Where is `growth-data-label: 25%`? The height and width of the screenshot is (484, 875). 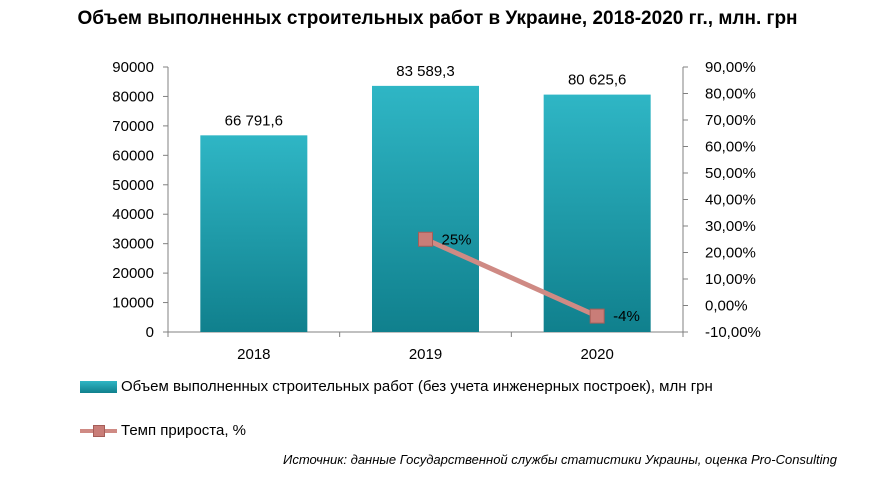
growth-data-label: 25% is located at coordinates (457, 239).